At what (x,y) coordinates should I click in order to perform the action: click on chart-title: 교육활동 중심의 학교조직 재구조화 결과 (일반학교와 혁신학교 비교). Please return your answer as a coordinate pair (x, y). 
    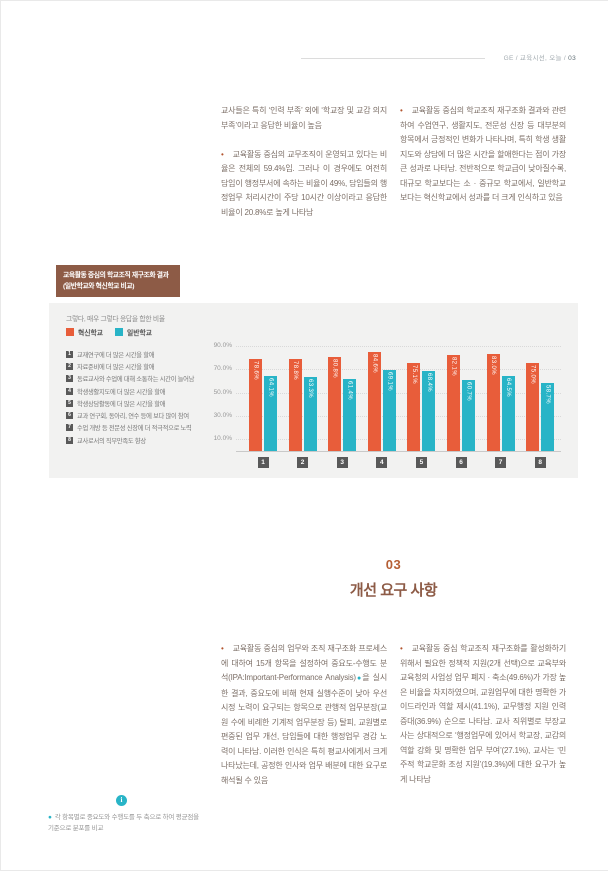
    Looking at the image, I should click on (118, 281).